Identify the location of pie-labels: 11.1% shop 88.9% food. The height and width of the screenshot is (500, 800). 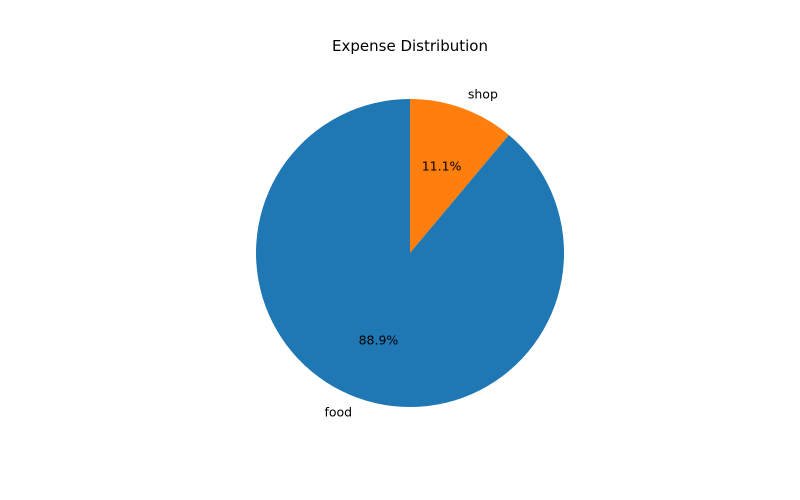
(410, 252).